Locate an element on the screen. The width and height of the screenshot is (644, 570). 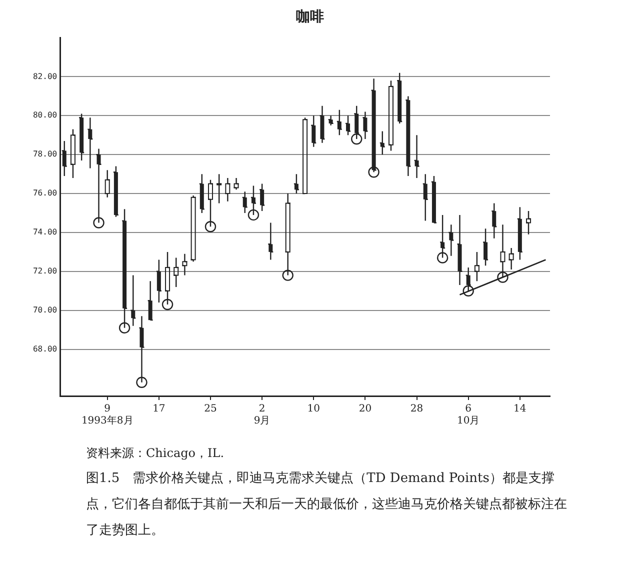
y-tick-label: 78.00 is located at coordinates (45, 154).